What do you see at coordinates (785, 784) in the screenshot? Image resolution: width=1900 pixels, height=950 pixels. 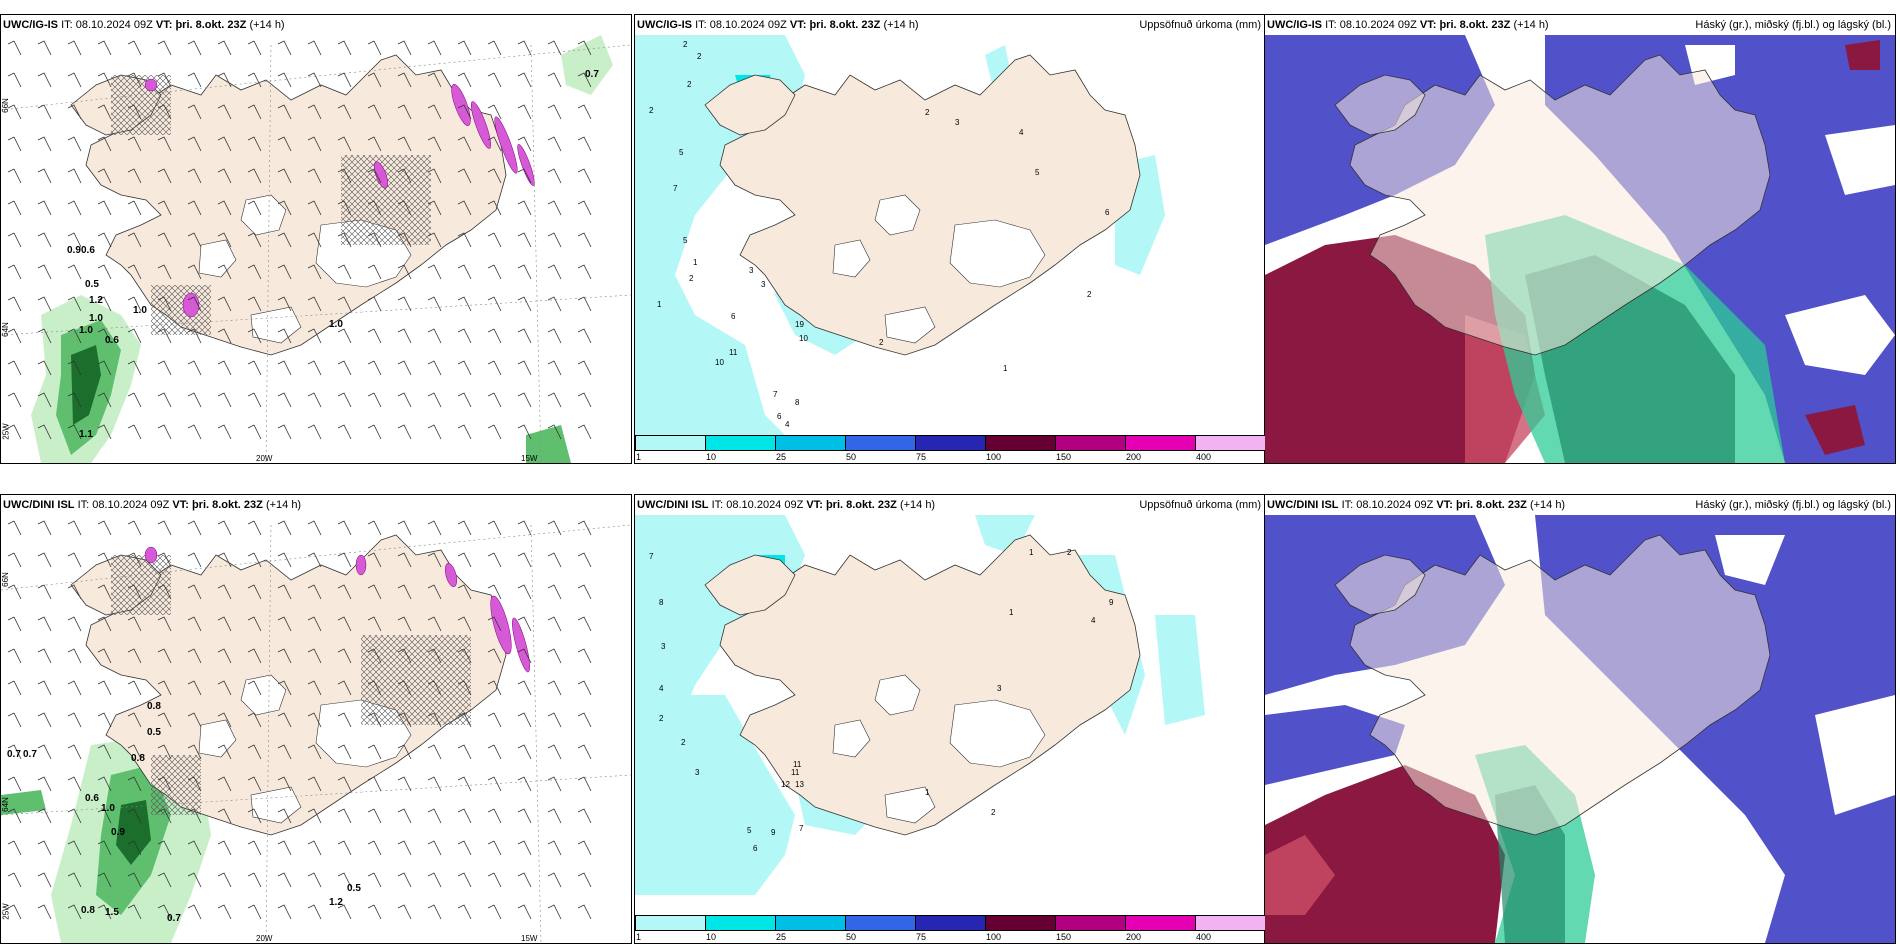 I see `value-label: 12` at bounding box center [785, 784].